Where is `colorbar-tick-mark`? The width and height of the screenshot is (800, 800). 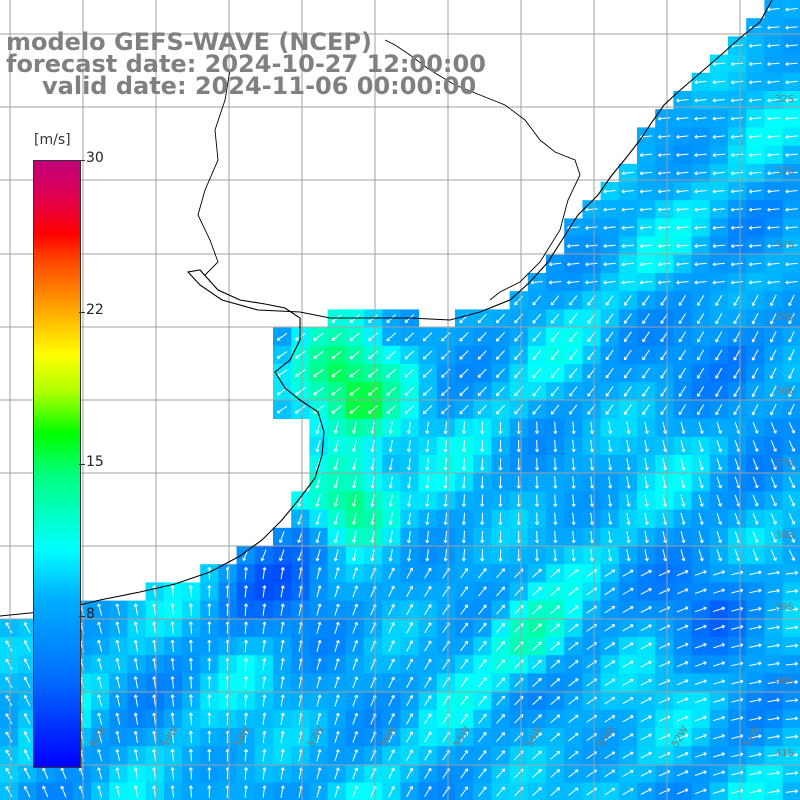 colorbar-tick-mark is located at coordinates (82, 160).